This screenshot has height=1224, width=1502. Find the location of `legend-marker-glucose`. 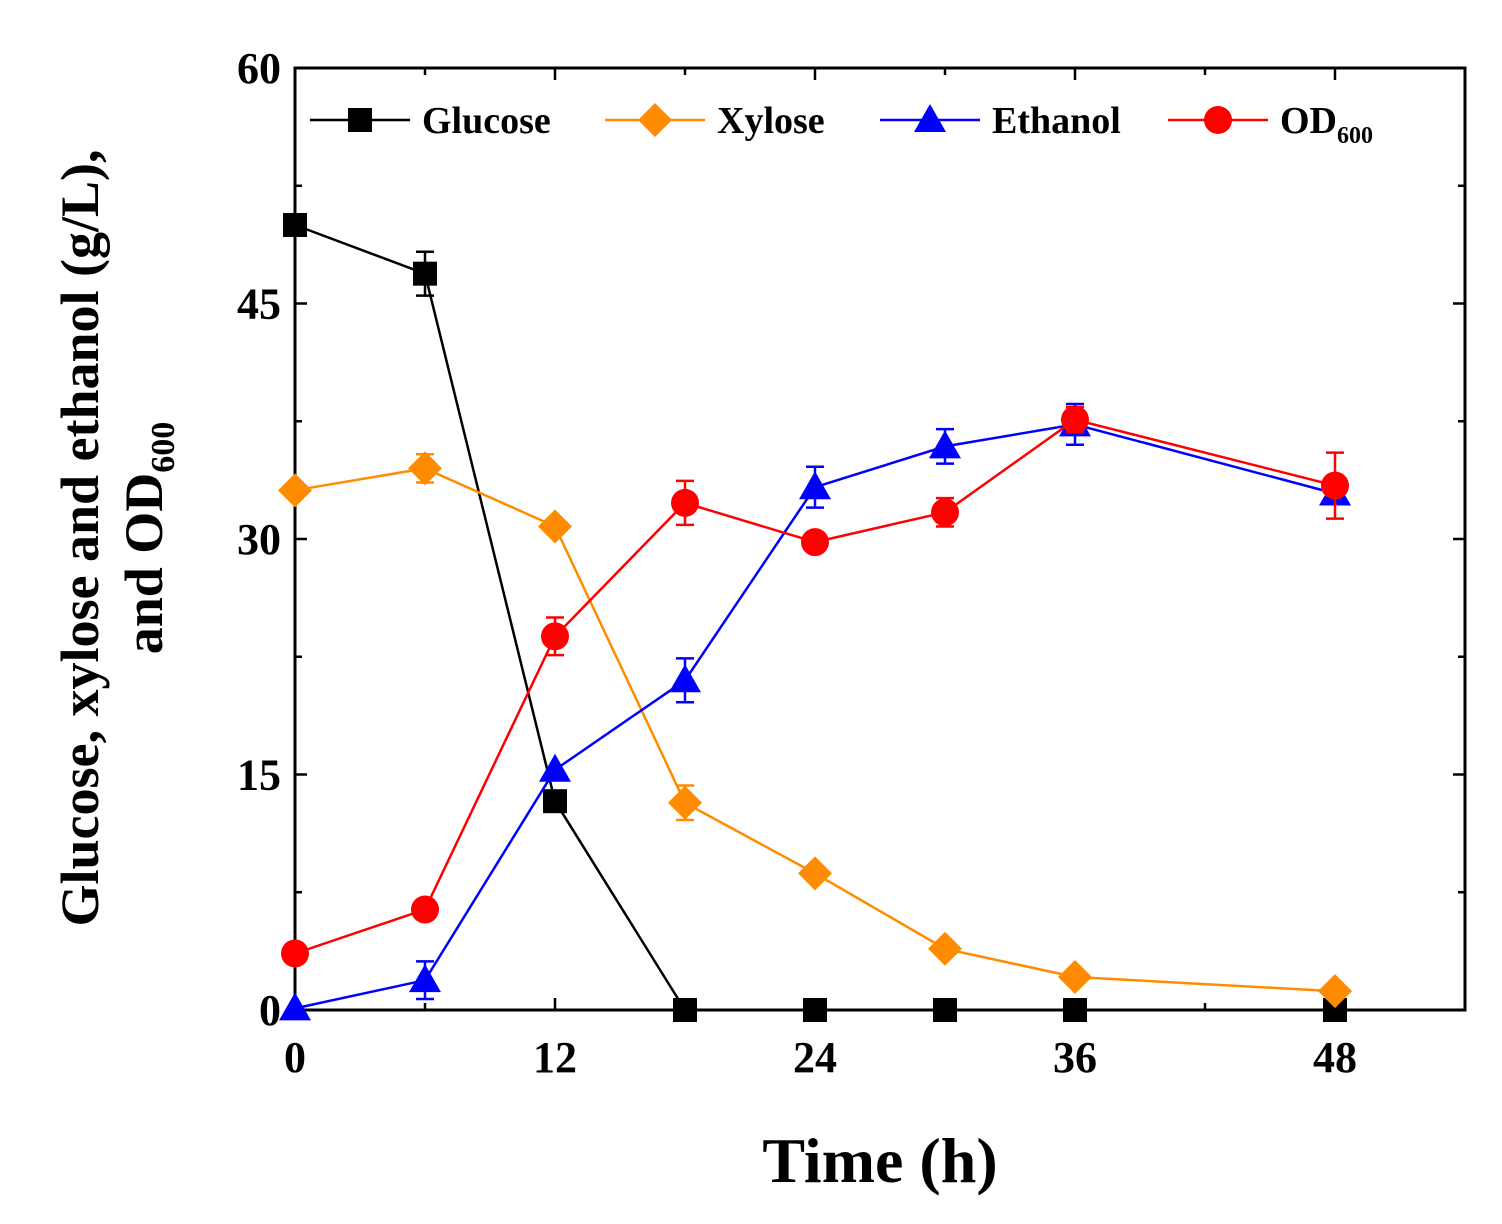

legend-marker-glucose is located at coordinates (360, 120).